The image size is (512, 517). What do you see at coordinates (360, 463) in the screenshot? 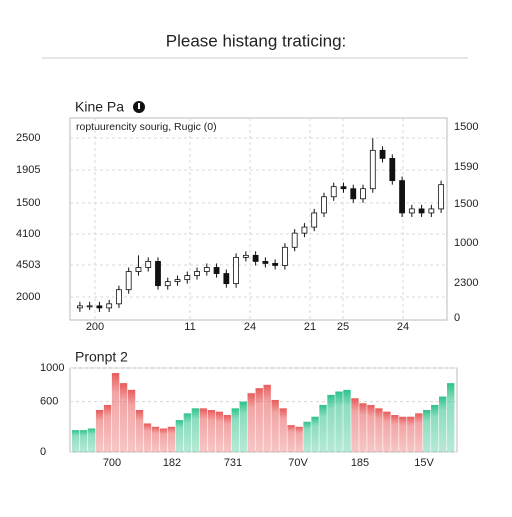
I see `x-tick-label: 185` at bounding box center [360, 463].